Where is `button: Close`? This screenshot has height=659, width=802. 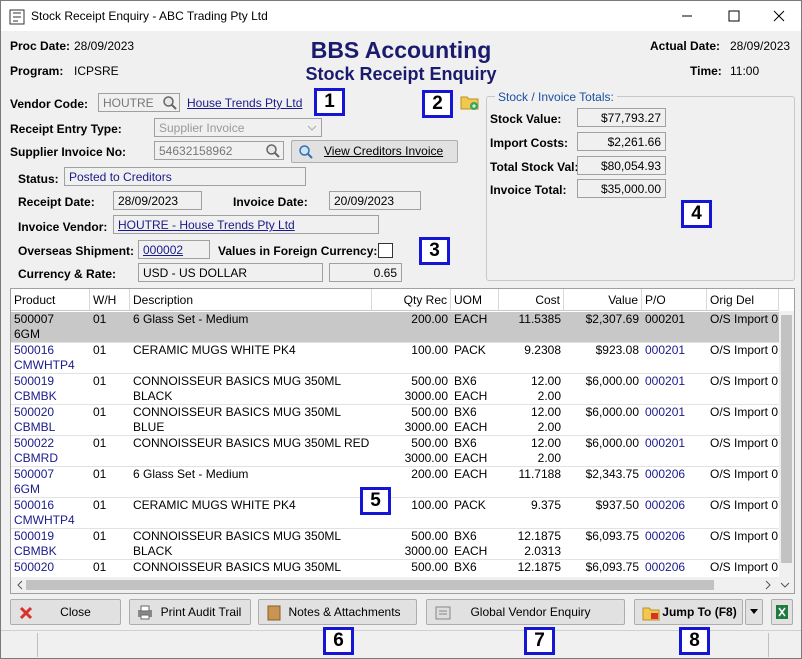
button: Close is located at coordinates (65, 612).